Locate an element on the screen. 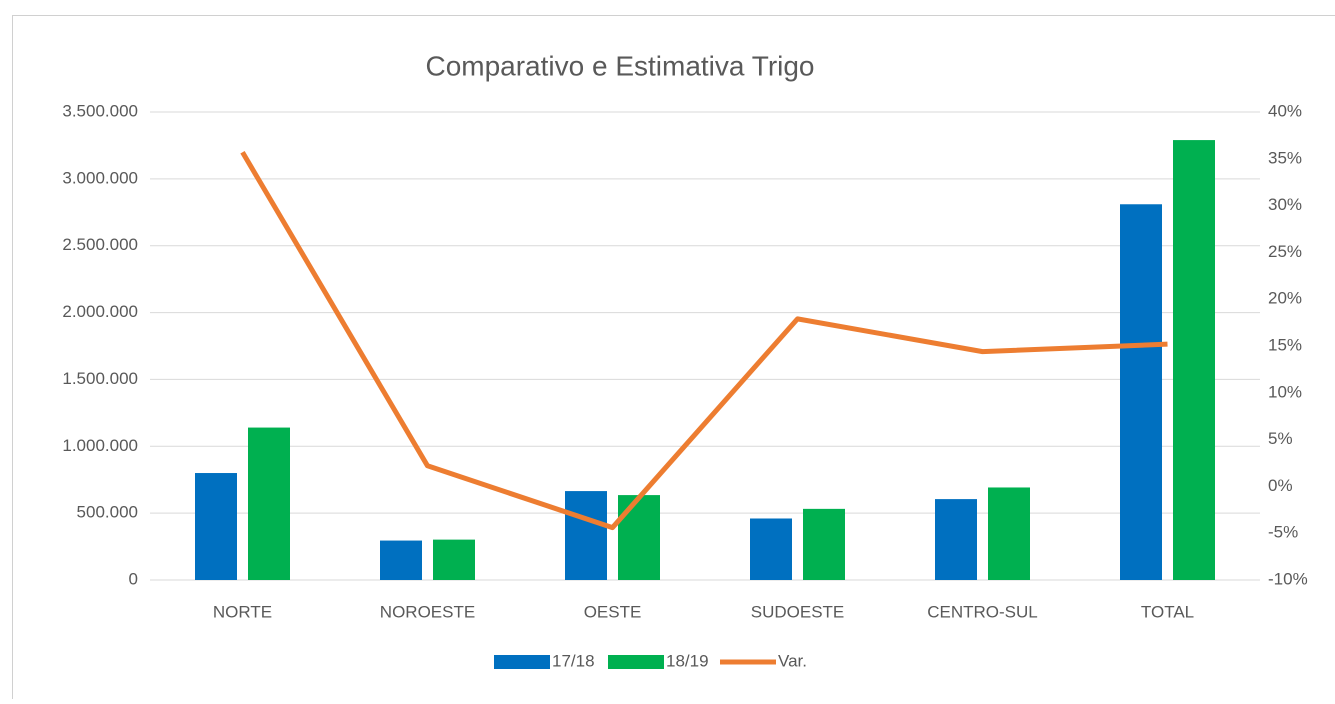 This screenshot has width=1335, height=704. y2-tick-label: 15% is located at coordinates (1285, 344).